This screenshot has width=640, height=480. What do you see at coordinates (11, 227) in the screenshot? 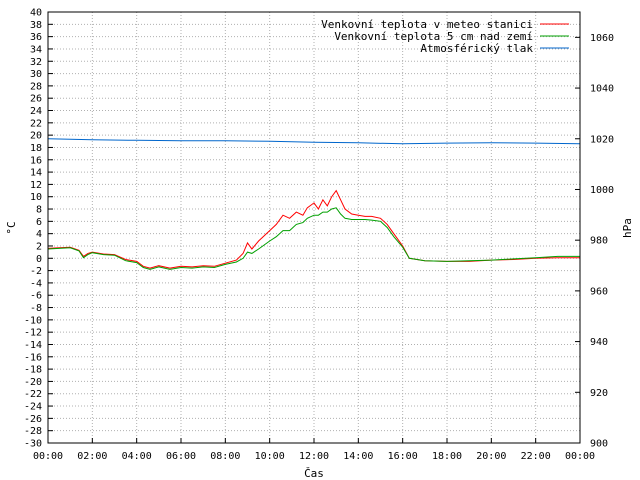
I see `y-axis-title: °C` at bounding box center [11, 227].